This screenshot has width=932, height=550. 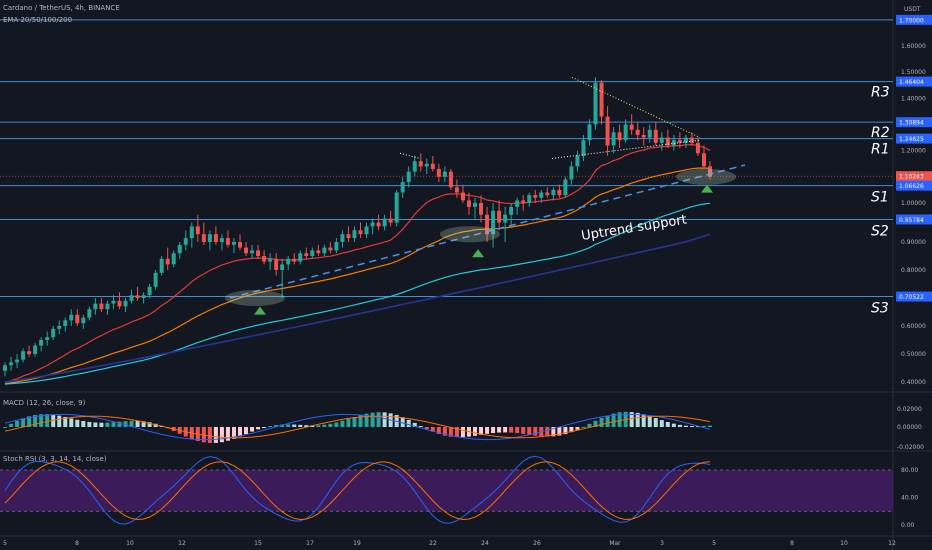 What do you see at coordinates (463, 428) in the screenshot?
I see `macd-panel: 0.02000 0.00000 -0.02000` at bounding box center [463, 428].